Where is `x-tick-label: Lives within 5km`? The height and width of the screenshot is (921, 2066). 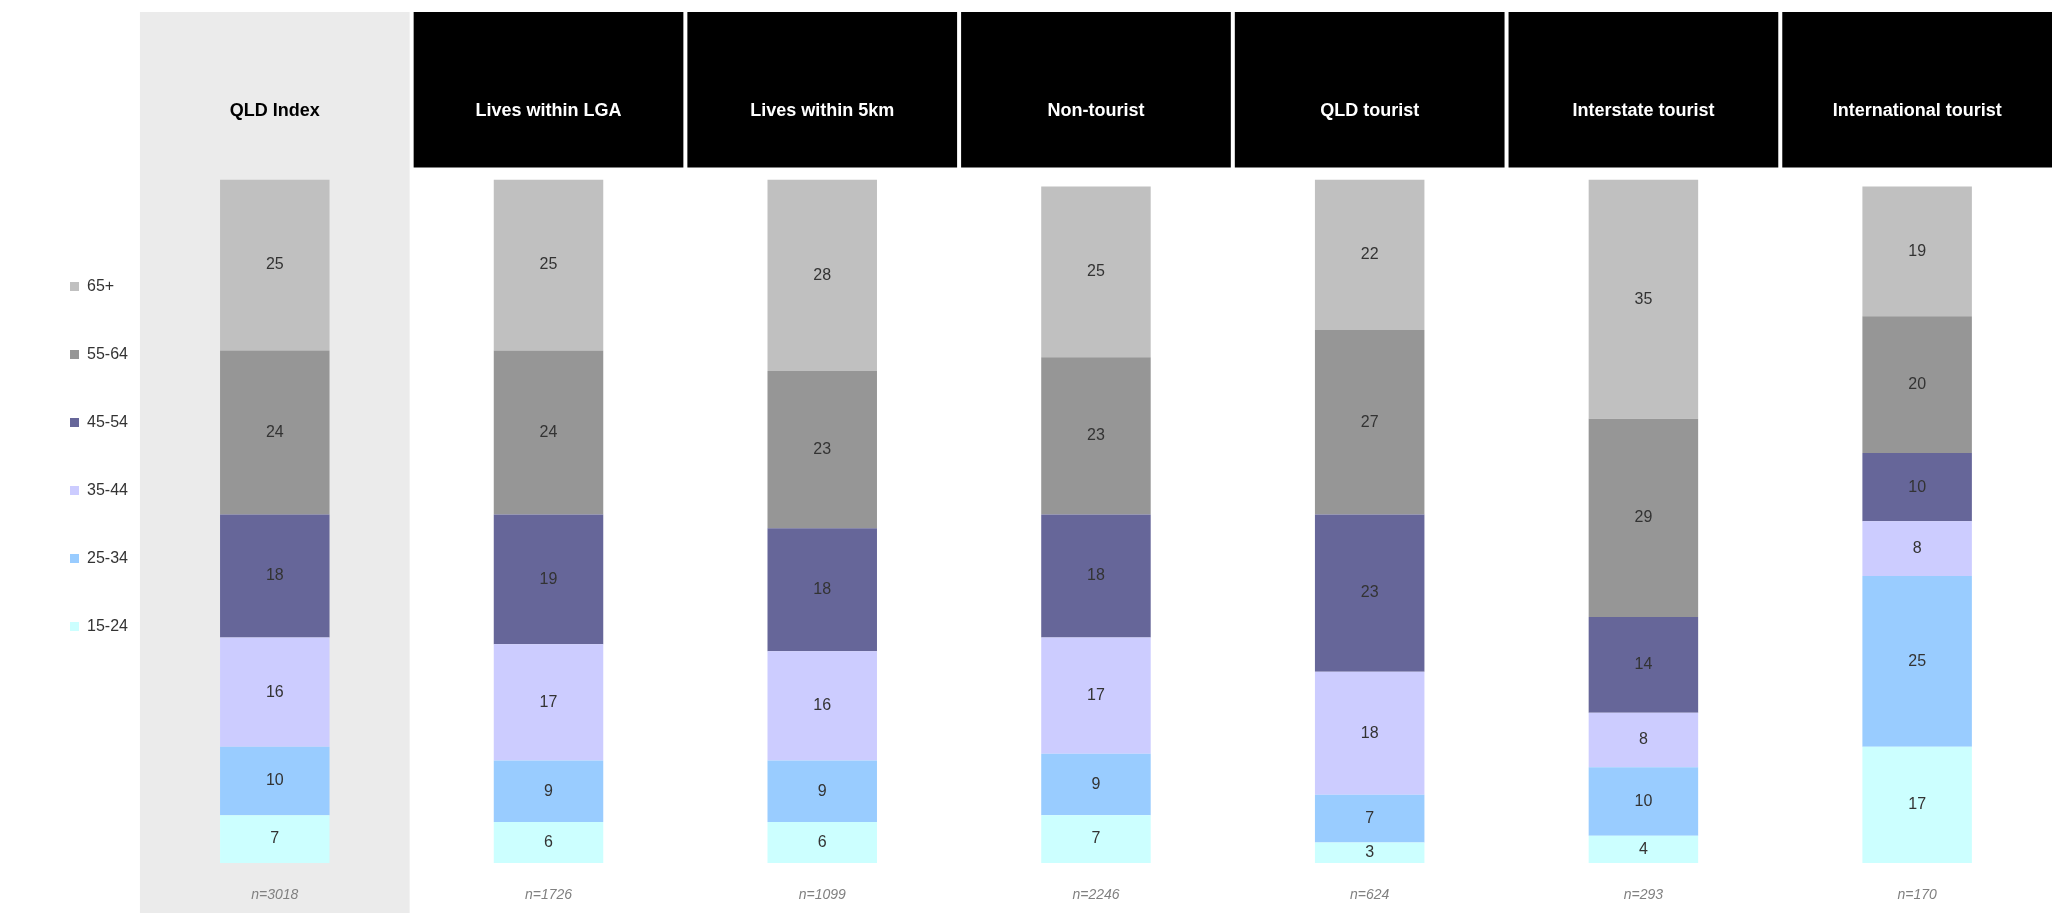
x-tick-label: Lives within 5km is located at coordinates (822, 109).